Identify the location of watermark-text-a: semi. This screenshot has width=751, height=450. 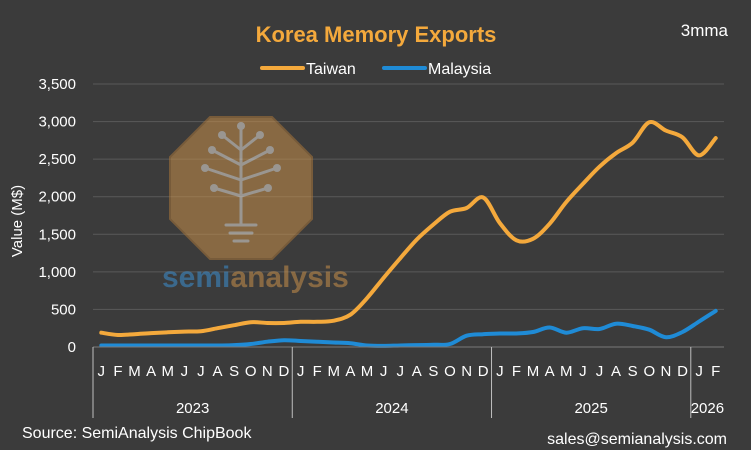
(196, 277).